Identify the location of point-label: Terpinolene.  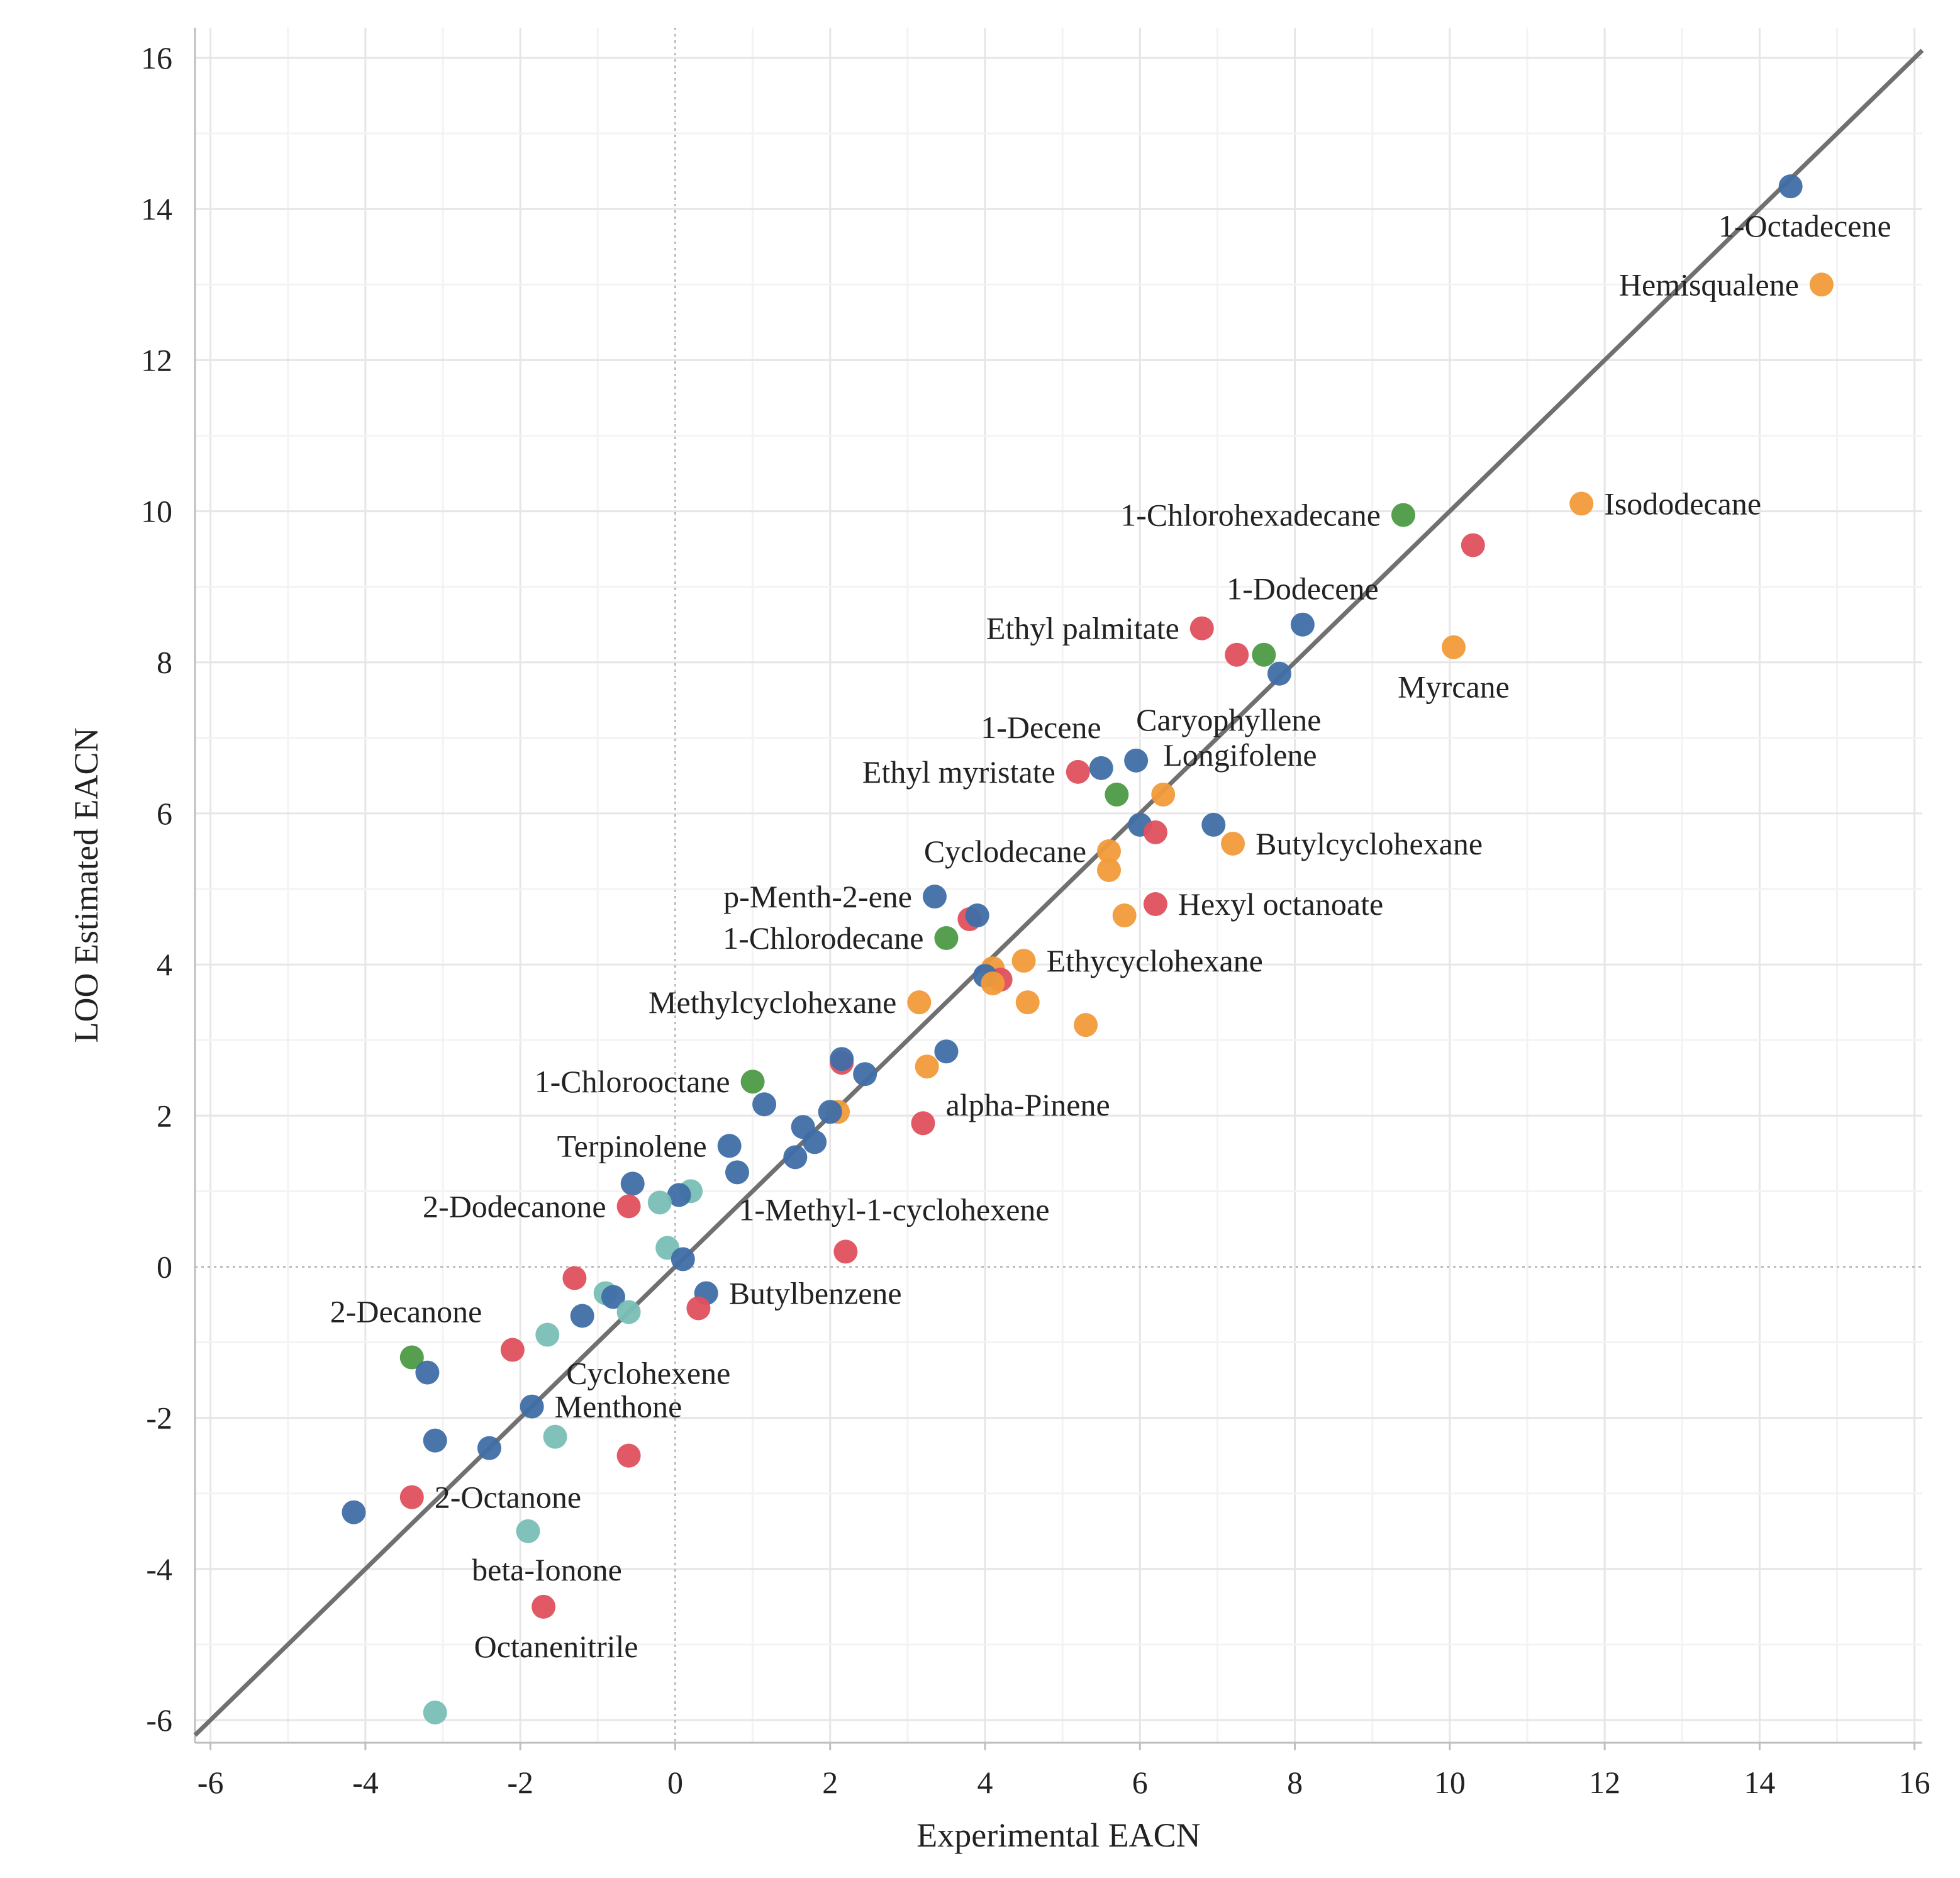
(632, 1145).